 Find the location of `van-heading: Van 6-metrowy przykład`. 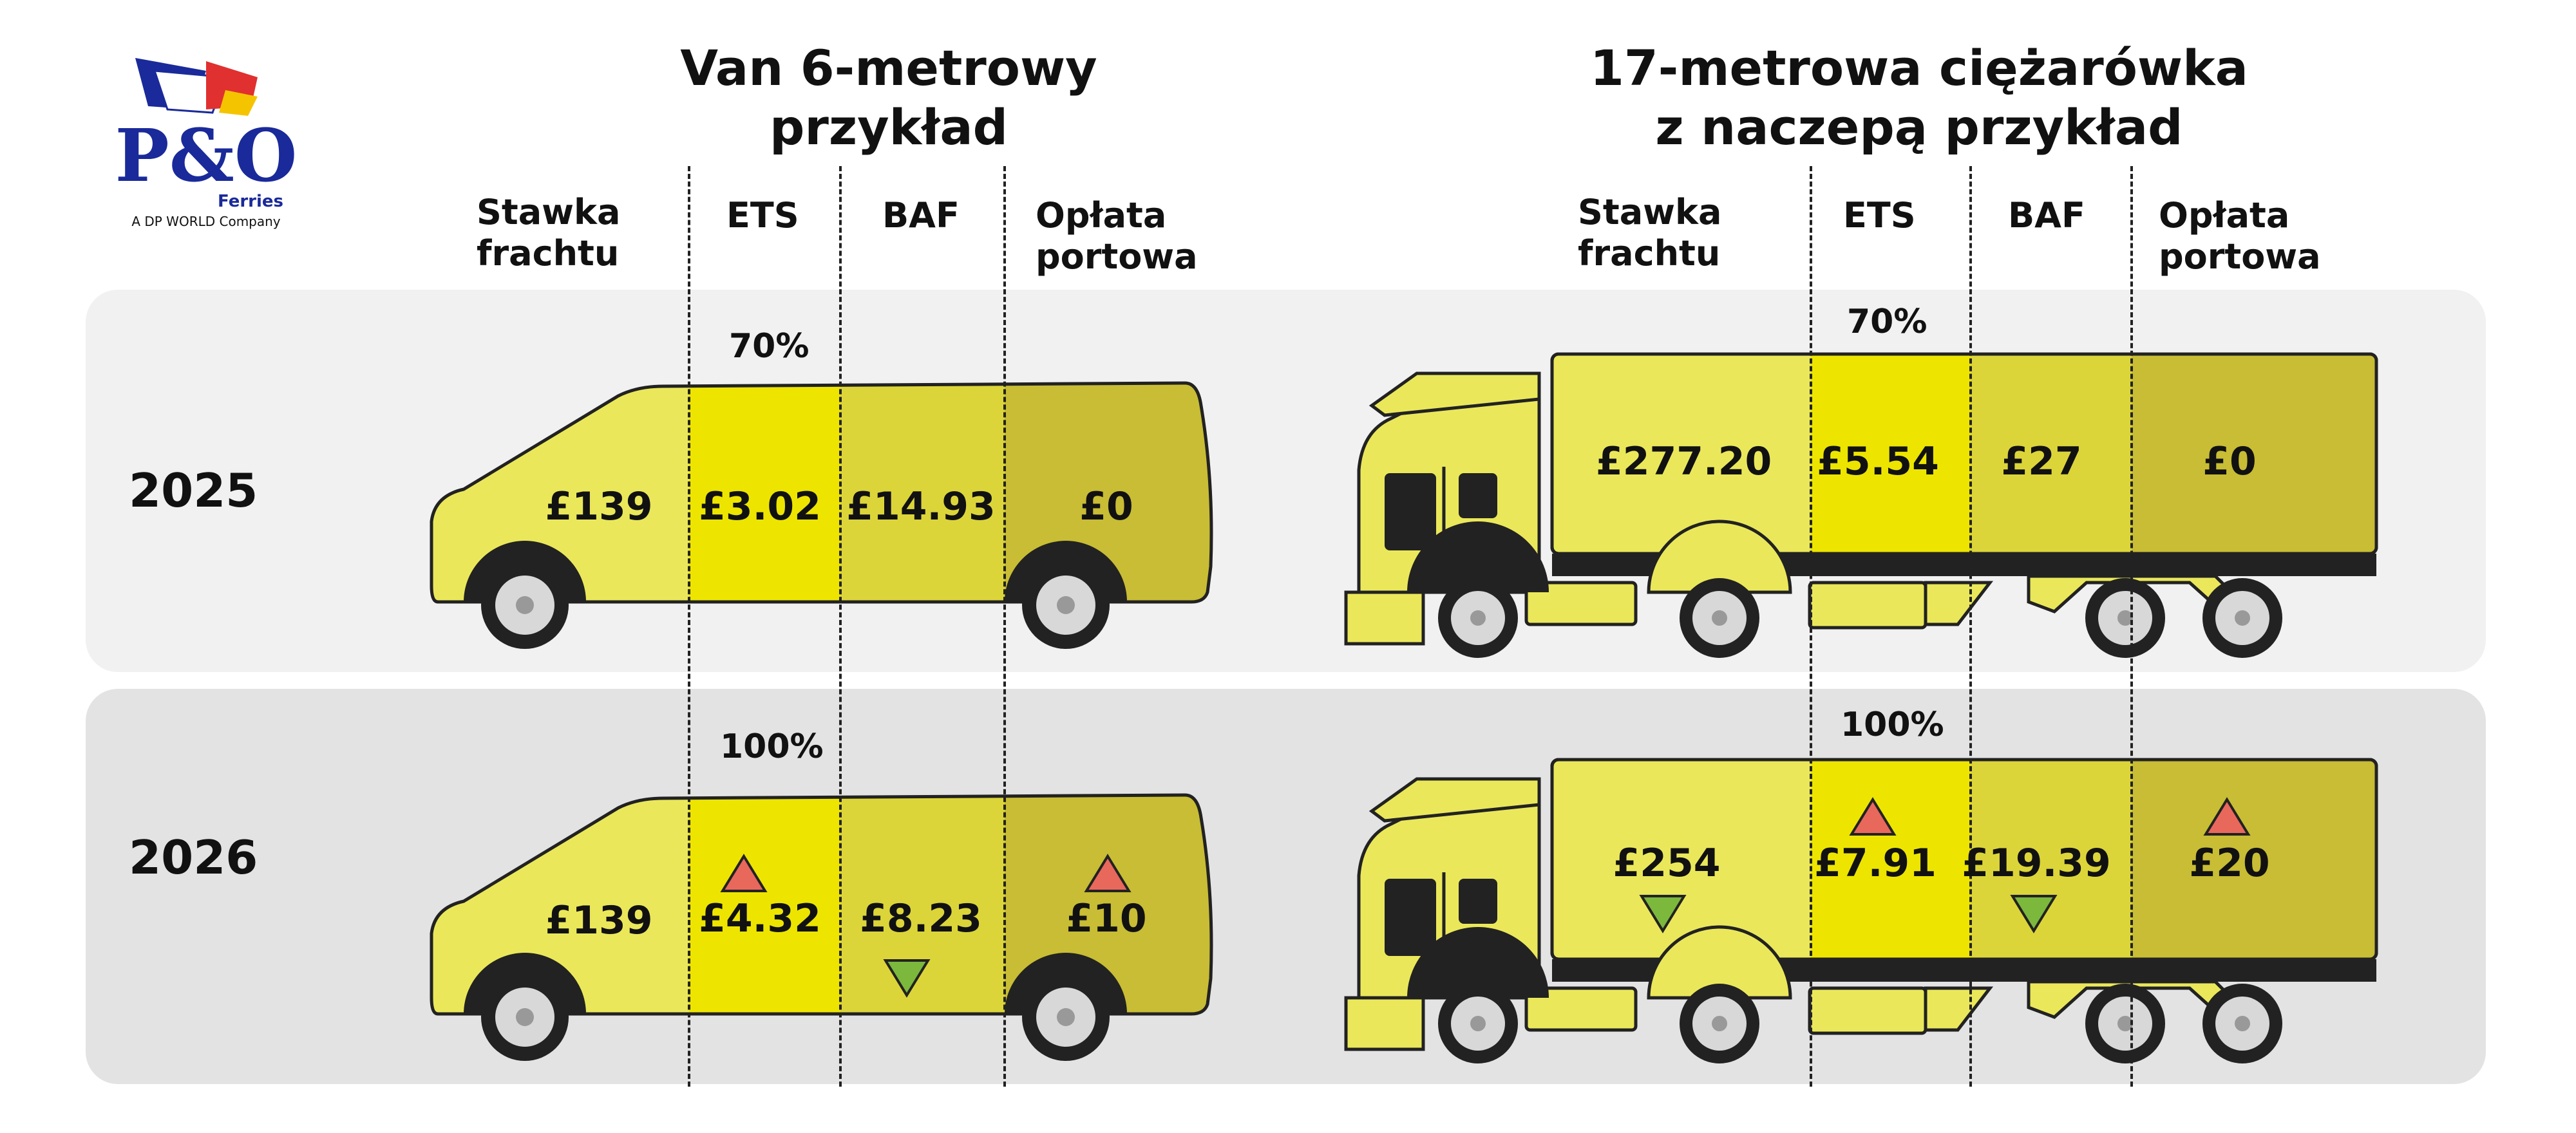

van-heading: Van 6-metrowy przykład is located at coordinates (889, 98).